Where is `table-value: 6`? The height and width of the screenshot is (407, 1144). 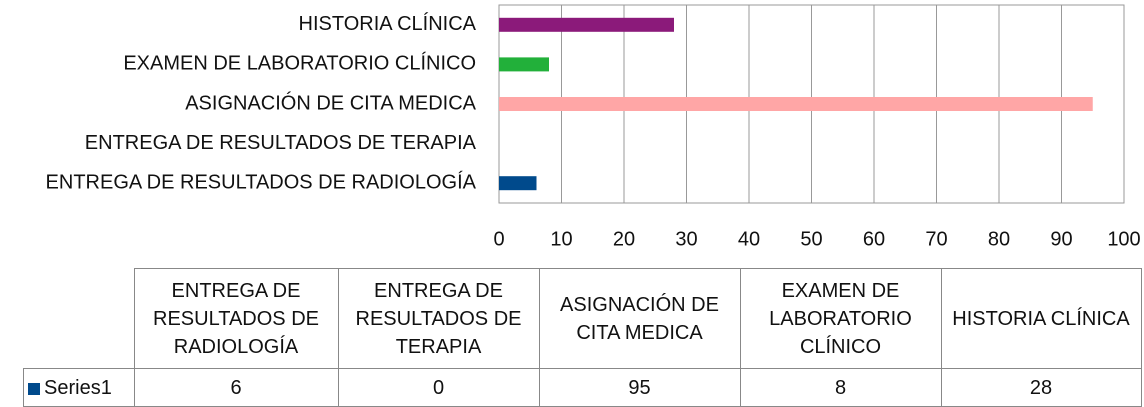 table-value: 6 is located at coordinates (236, 387).